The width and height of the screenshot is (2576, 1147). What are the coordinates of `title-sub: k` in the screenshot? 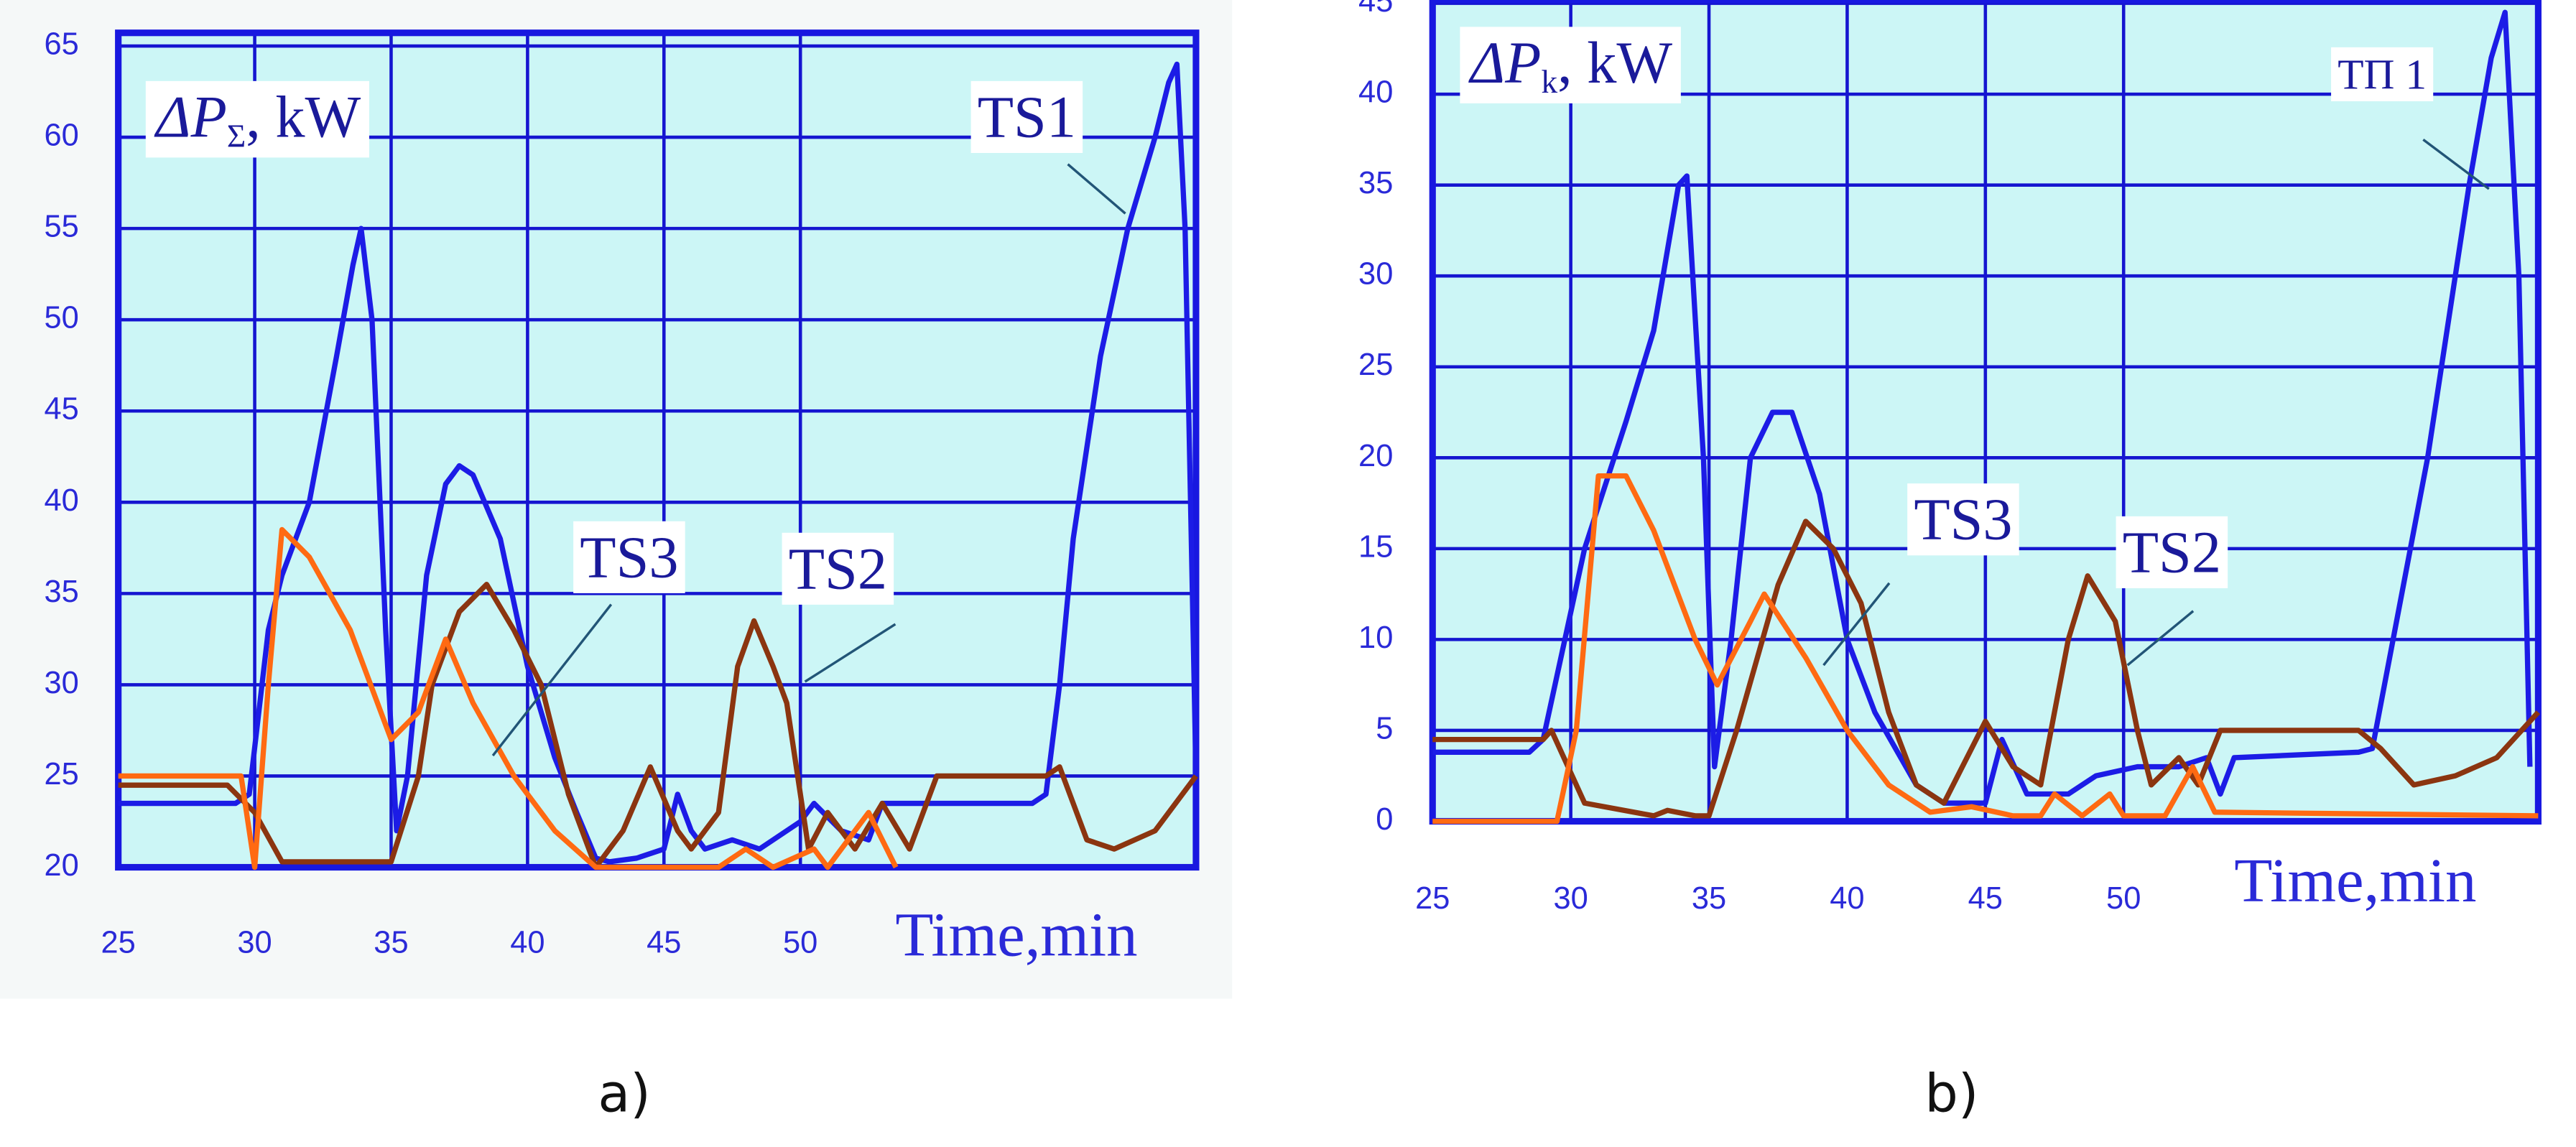 It's located at (1549, 82).